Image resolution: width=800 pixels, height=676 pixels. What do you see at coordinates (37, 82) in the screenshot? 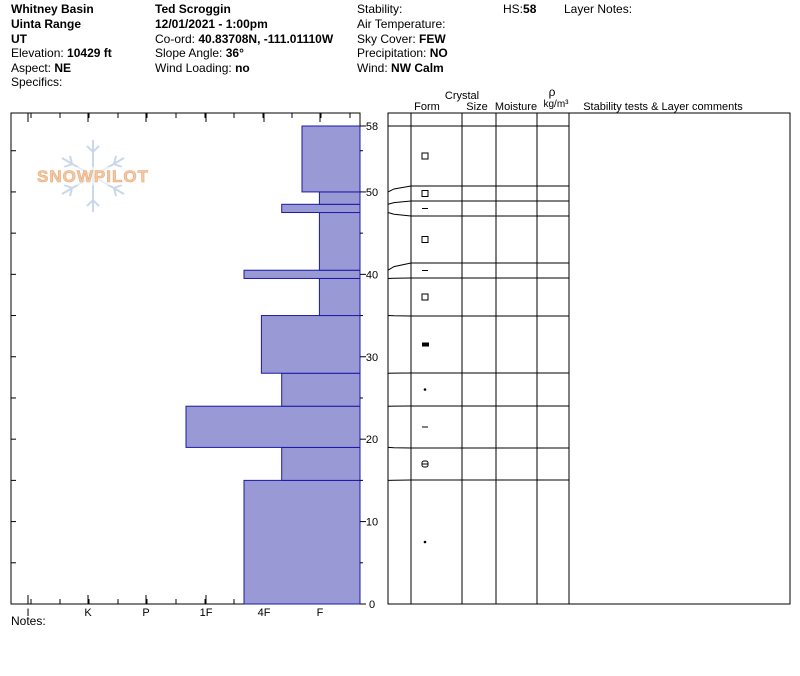
I see `specifics-label: Specifics:` at bounding box center [37, 82].